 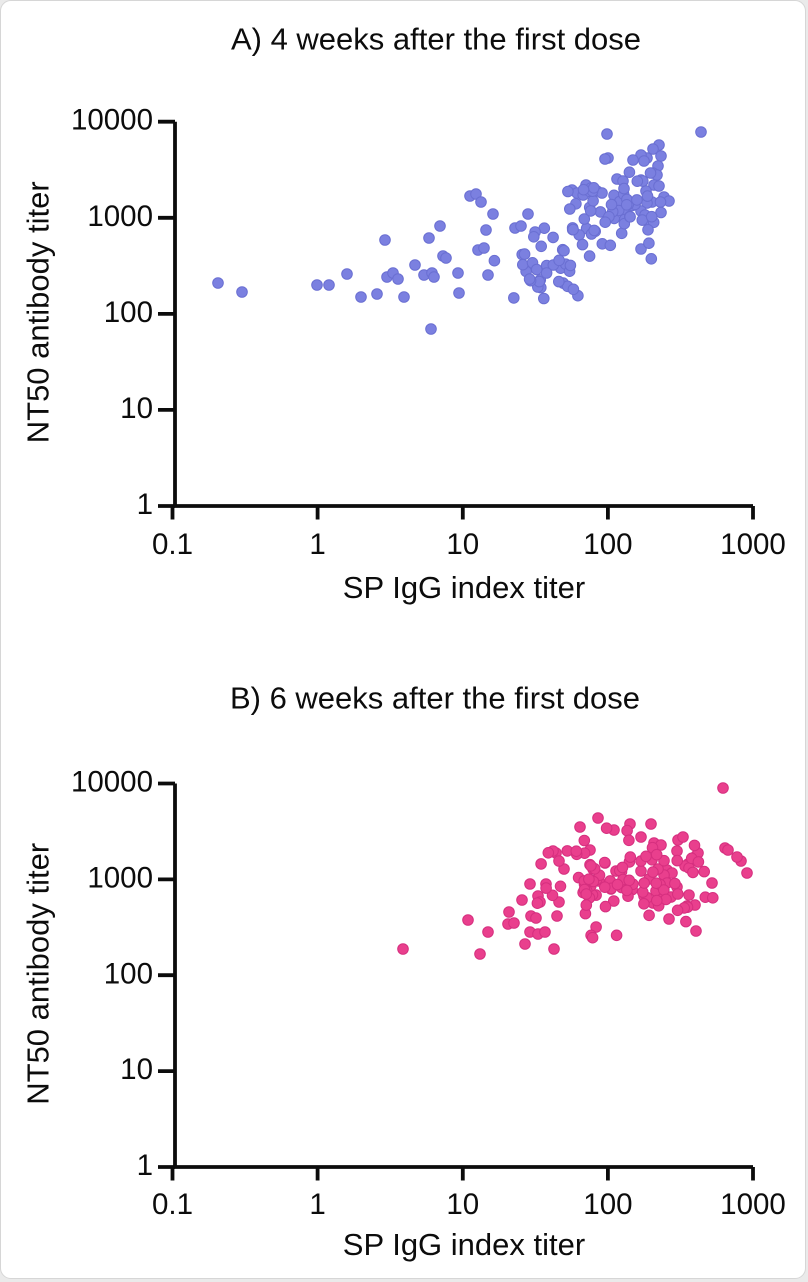 I want to click on svg-text:B) 6 weeks after the first dos: B) 6 weeks after the first dose, so click(x=435, y=698).